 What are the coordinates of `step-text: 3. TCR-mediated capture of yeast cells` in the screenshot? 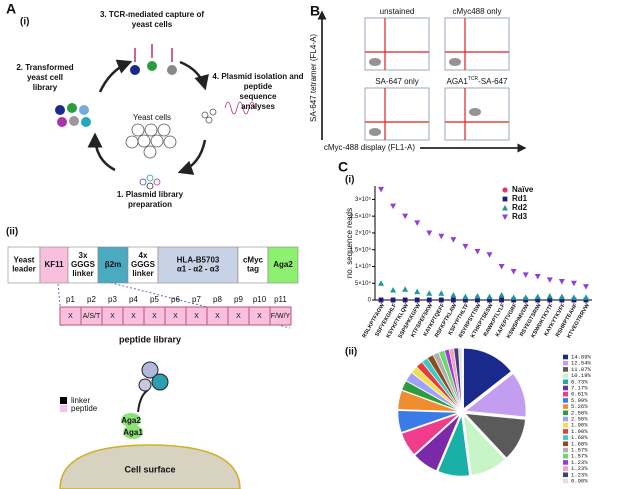 It's located at (152, 19).